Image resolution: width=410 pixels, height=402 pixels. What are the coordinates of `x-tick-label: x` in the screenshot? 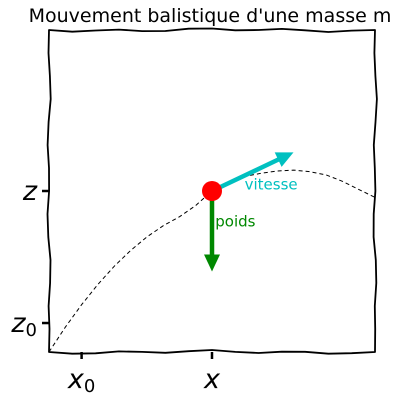 It's located at (212, 379).